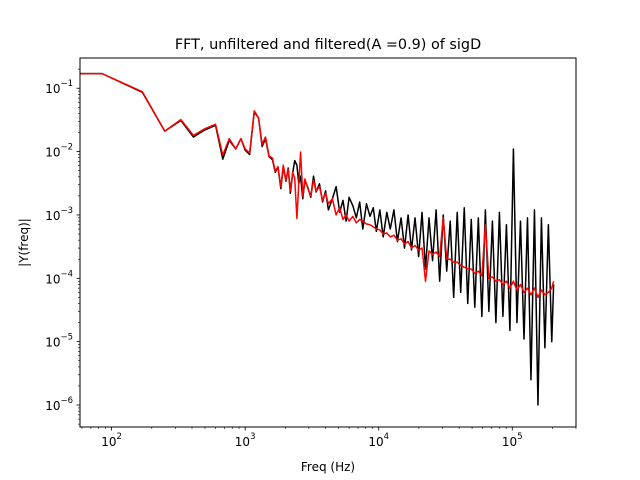  I want to click on y-tick-label: 10⁻⁵, so click(59, 341).